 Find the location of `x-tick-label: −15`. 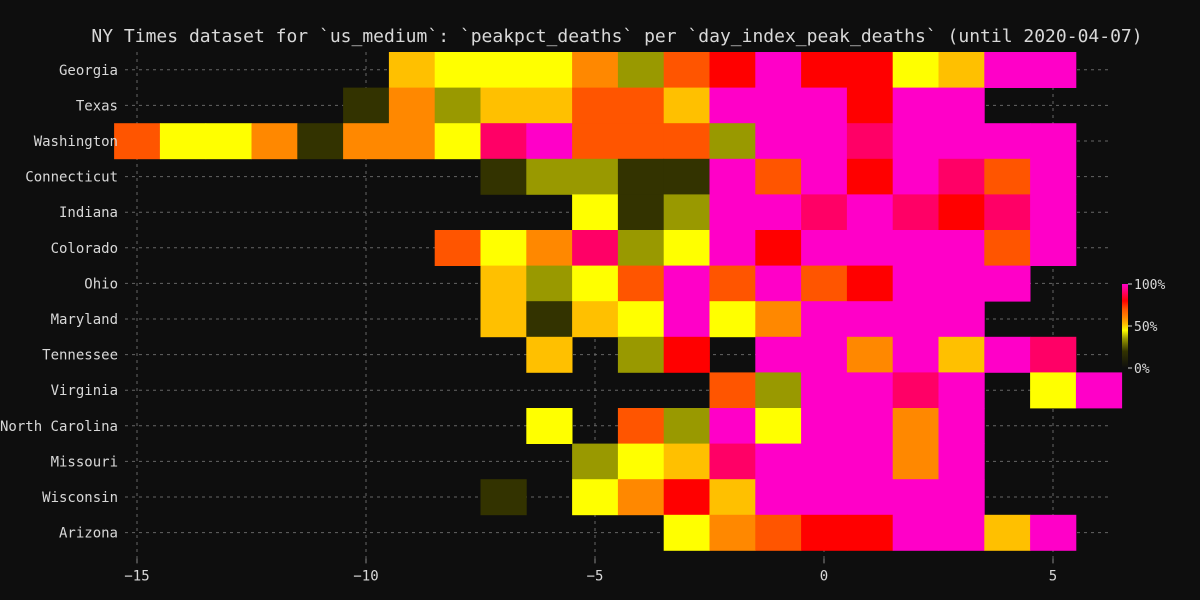

x-tick-label: −15 is located at coordinates (136, 576).